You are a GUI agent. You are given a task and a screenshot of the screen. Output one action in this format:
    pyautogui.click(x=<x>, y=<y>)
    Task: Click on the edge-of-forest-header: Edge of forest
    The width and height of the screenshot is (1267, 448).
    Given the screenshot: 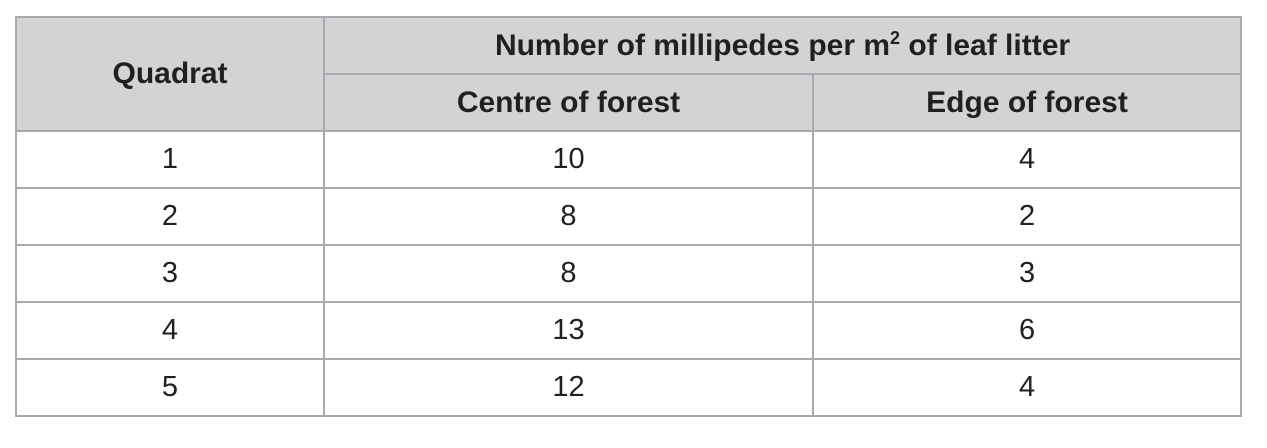 What is the action you would take?
    pyautogui.click(x=1027, y=102)
    